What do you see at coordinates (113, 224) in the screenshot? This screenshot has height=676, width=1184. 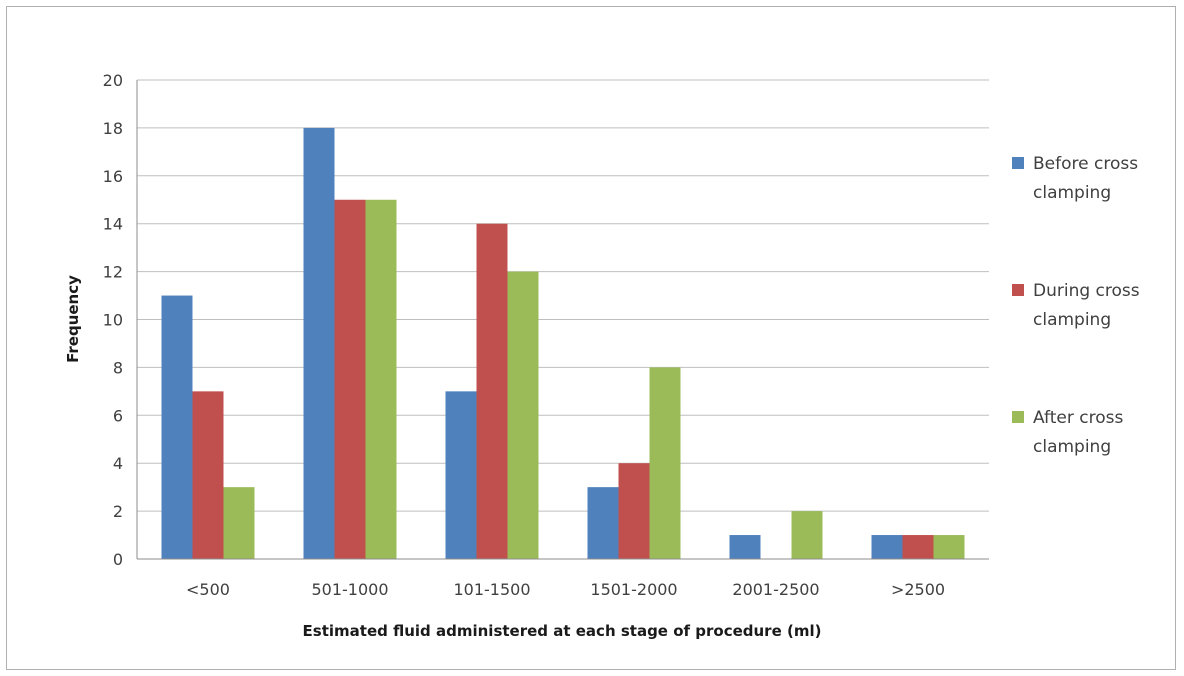 I see `y-tick-label: 14` at bounding box center [113, 224].